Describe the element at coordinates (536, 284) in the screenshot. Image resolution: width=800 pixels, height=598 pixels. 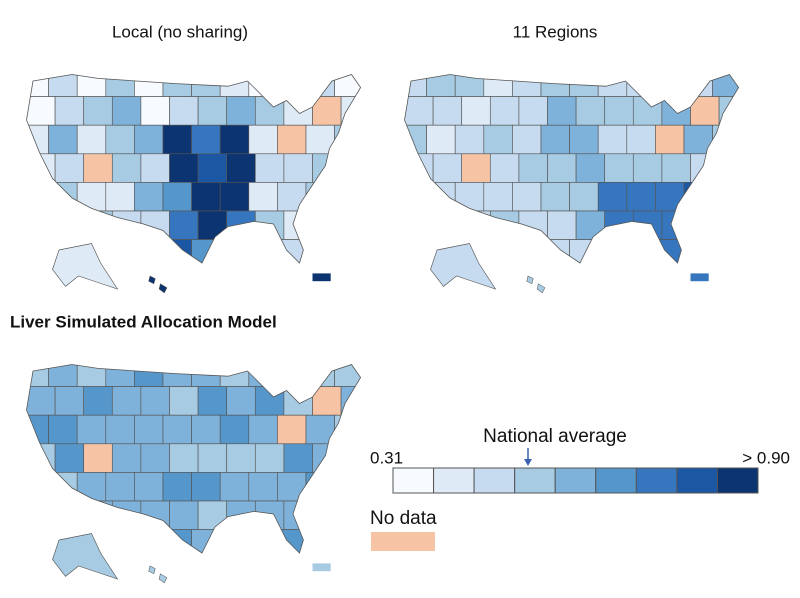
I see `hawaii` at that location.